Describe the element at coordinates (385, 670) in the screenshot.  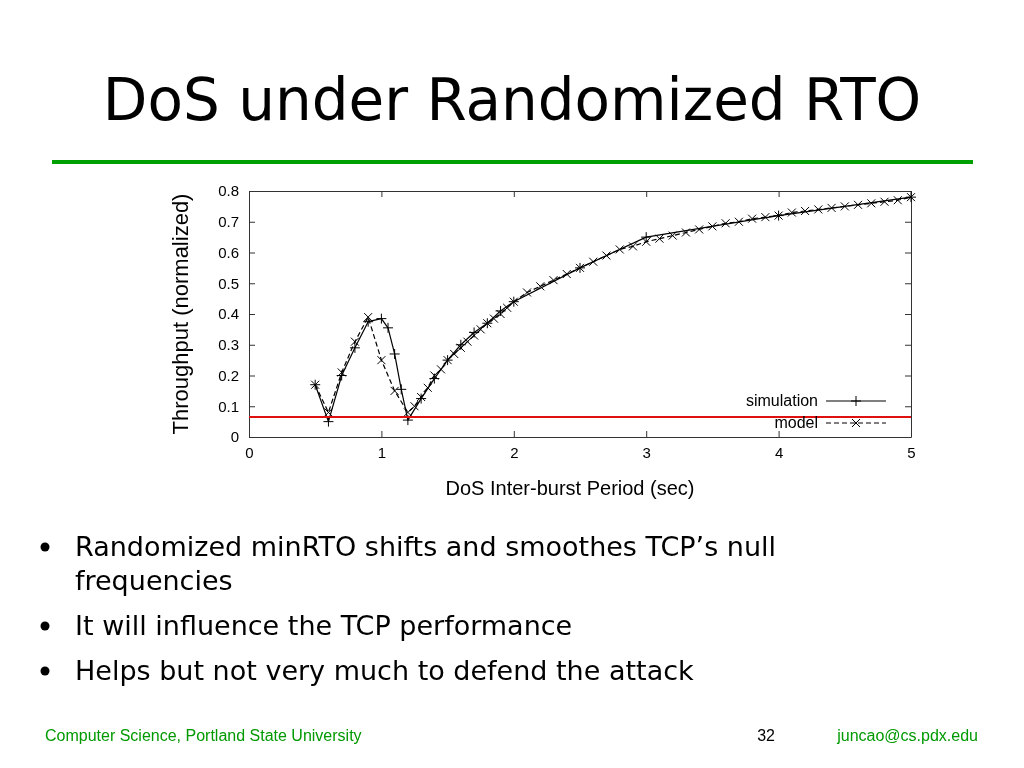
I see `text: Helps but not very much to defend the attack` at that location.